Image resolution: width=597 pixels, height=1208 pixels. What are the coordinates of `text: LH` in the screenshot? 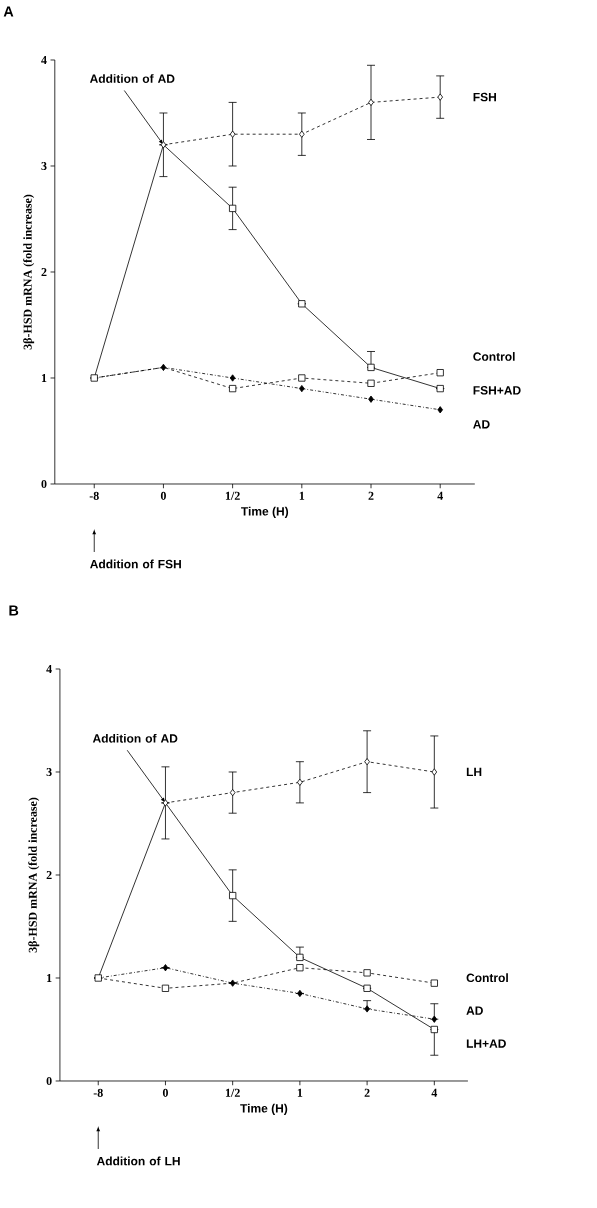 It's located at (474, 772).